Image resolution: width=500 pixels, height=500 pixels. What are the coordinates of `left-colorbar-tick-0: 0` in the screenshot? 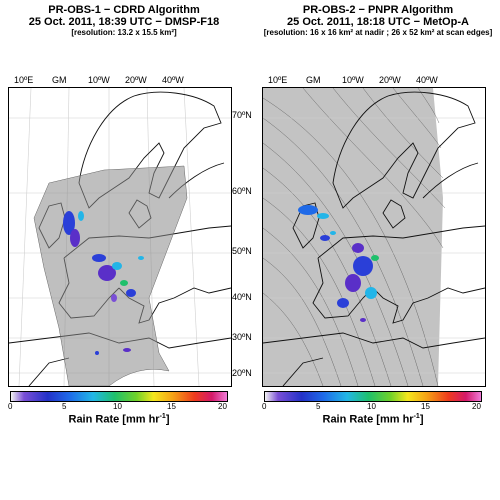 It's located at (10, 406).